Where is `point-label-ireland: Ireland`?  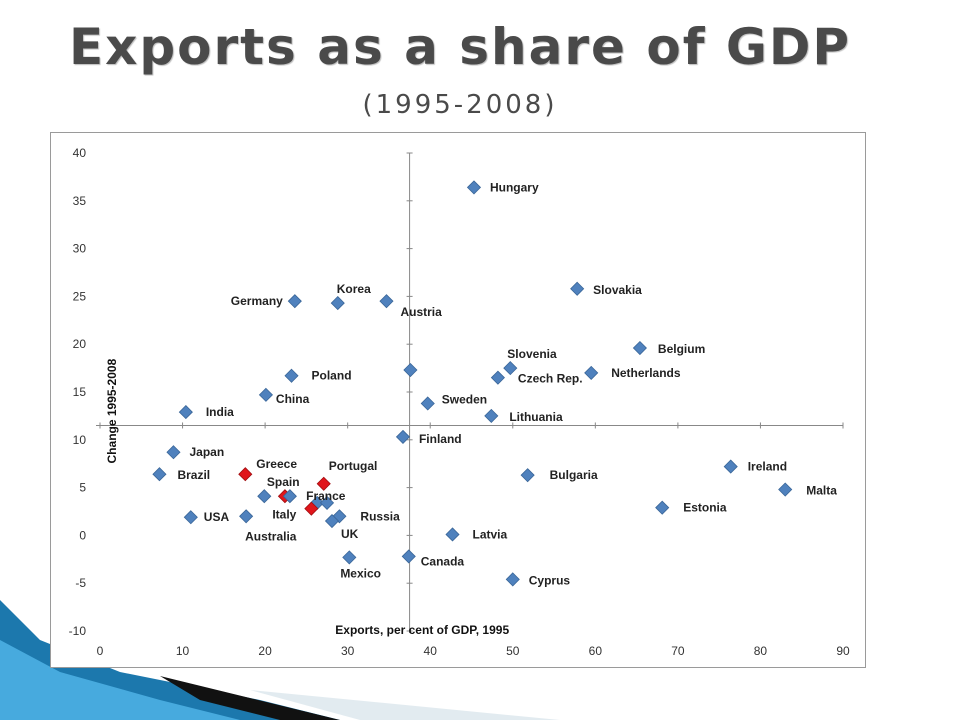 point-label-ireland: Ireland is located at coordinates (767, 467).